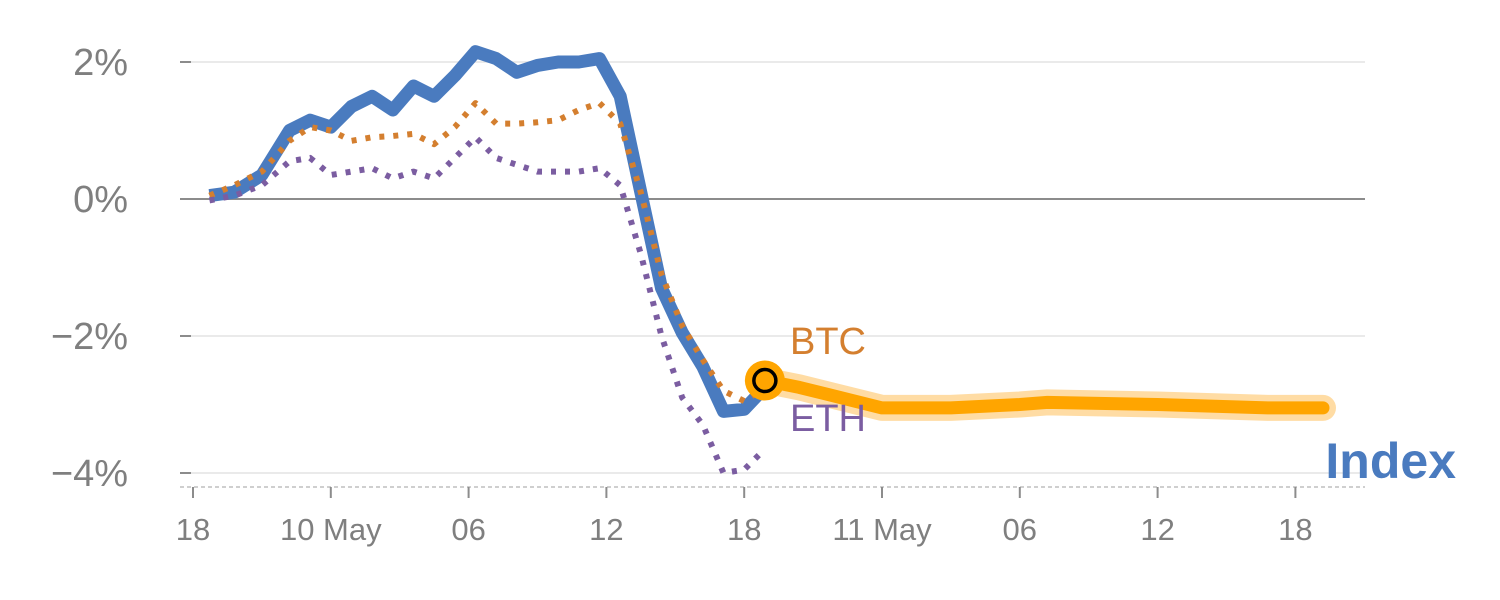 The height and width of the screenshot is (600, 1500). Describe the element at coordinates (100, 63) in the screenshot. I see `y-tick-label: 2%` at that location.